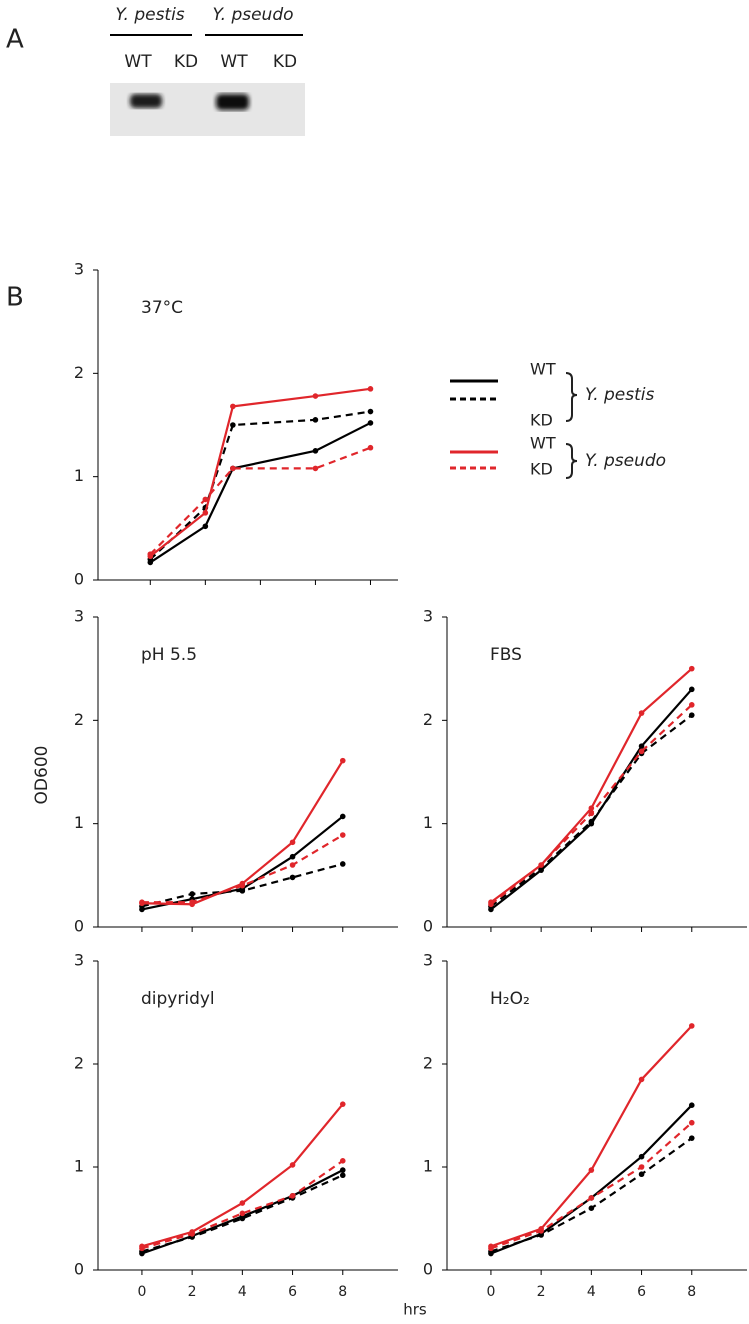  What do you see at coordinates (42, 775) in the screenshot?
I see `y-axis-label: OD600` at bounding box center [42, 775].